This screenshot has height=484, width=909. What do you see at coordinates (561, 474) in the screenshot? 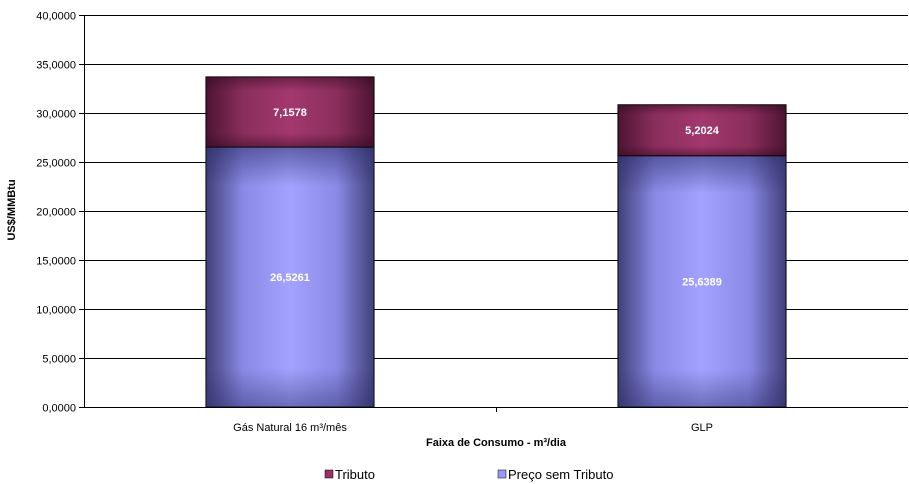
I see `legend-label-preco-sem-tributo: Preço sem Tributo` at bounding box center [561, 474].